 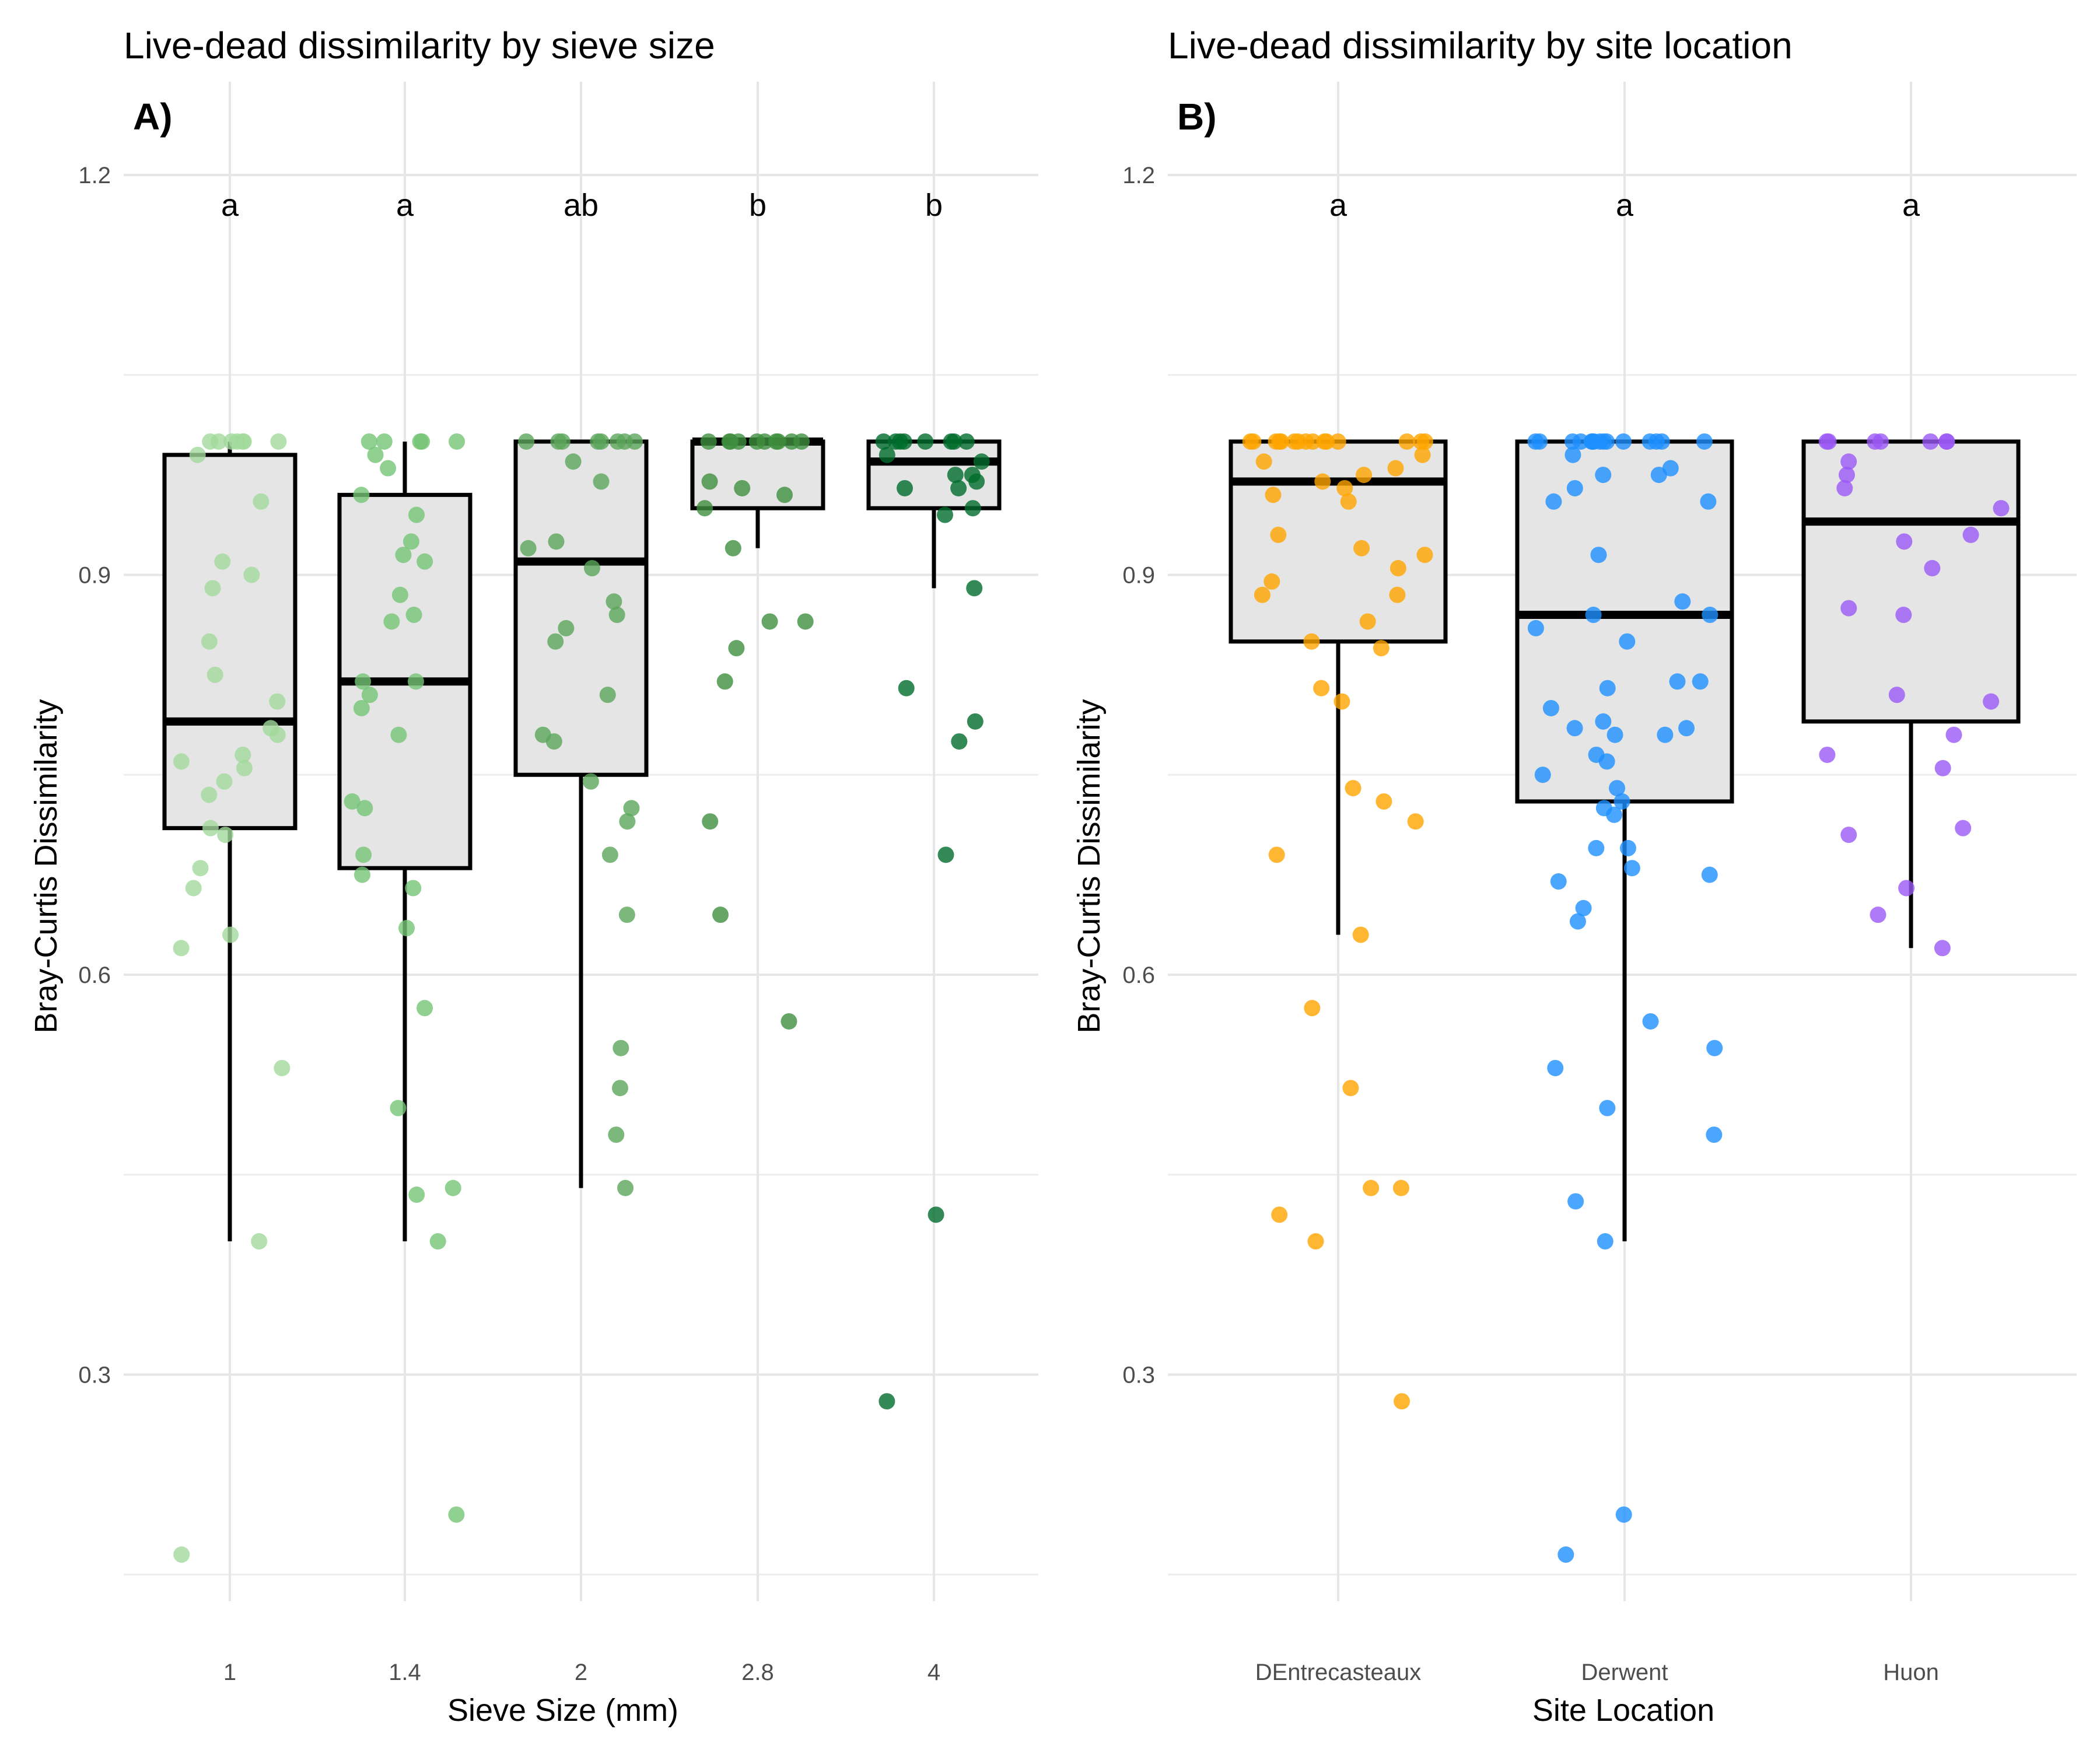 What do you see at coordinates (1138, 575) in the screenshot?
I see `panel-b-y-tick-label-2: 0.9` at bounding box center [1138, 575].